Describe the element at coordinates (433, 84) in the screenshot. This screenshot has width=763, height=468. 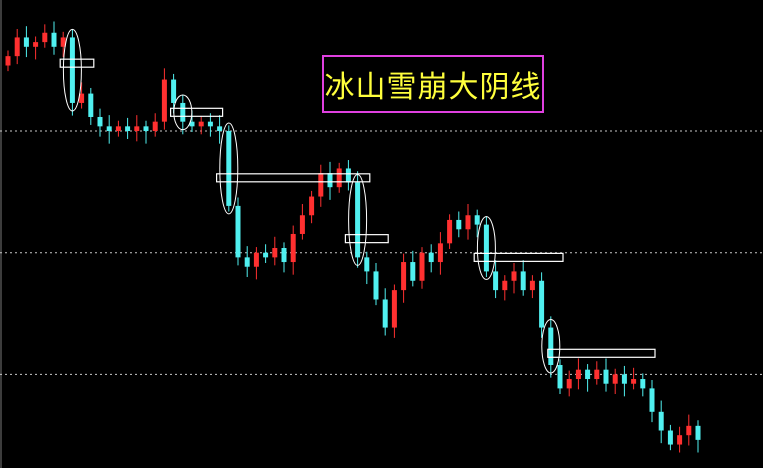
I see `chart-title: 冰山雪崩大阴线` at that location.